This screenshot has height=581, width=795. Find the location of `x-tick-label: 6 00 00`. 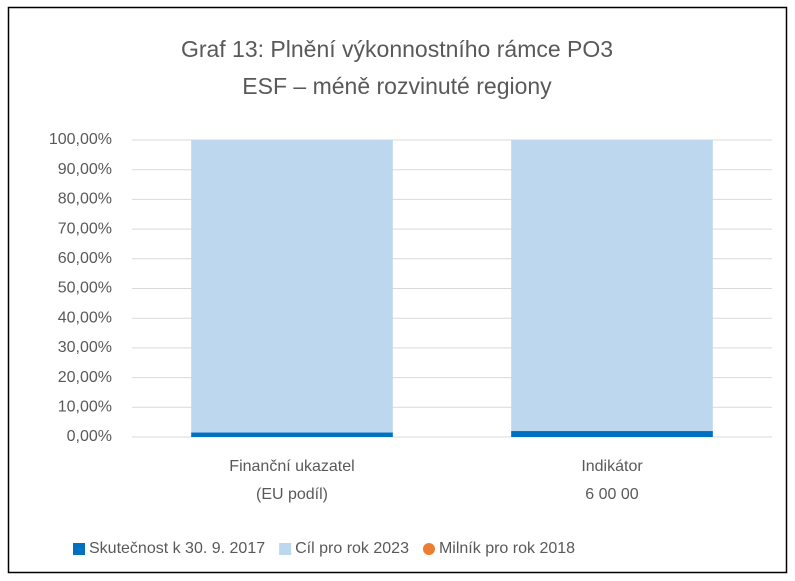

x-tick-label: 6 00 00 is located at coordinates (611, 494).